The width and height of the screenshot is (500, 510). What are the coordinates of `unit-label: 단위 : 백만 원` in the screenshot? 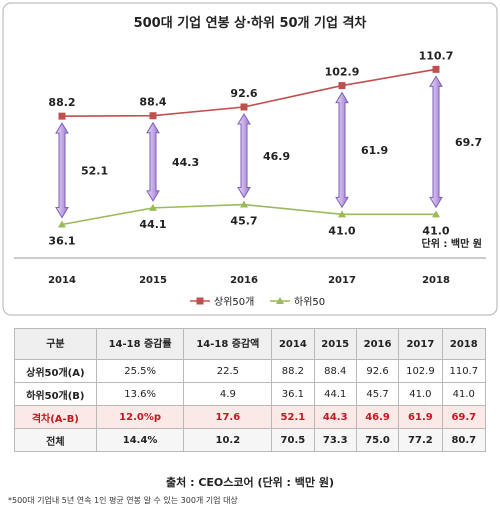 It's located at (452, 243).